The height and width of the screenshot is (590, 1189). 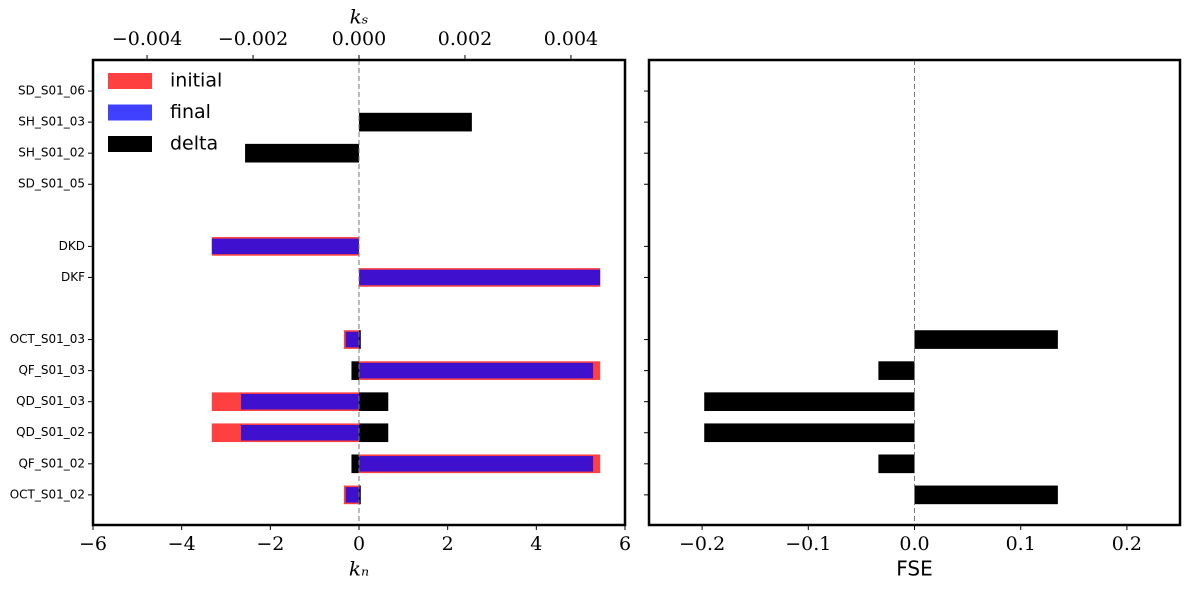 What do you see at coordinates (147, 39) in the screenshot?
I see `x2-tick-label: −0.004` at bounding box center [147, 39].